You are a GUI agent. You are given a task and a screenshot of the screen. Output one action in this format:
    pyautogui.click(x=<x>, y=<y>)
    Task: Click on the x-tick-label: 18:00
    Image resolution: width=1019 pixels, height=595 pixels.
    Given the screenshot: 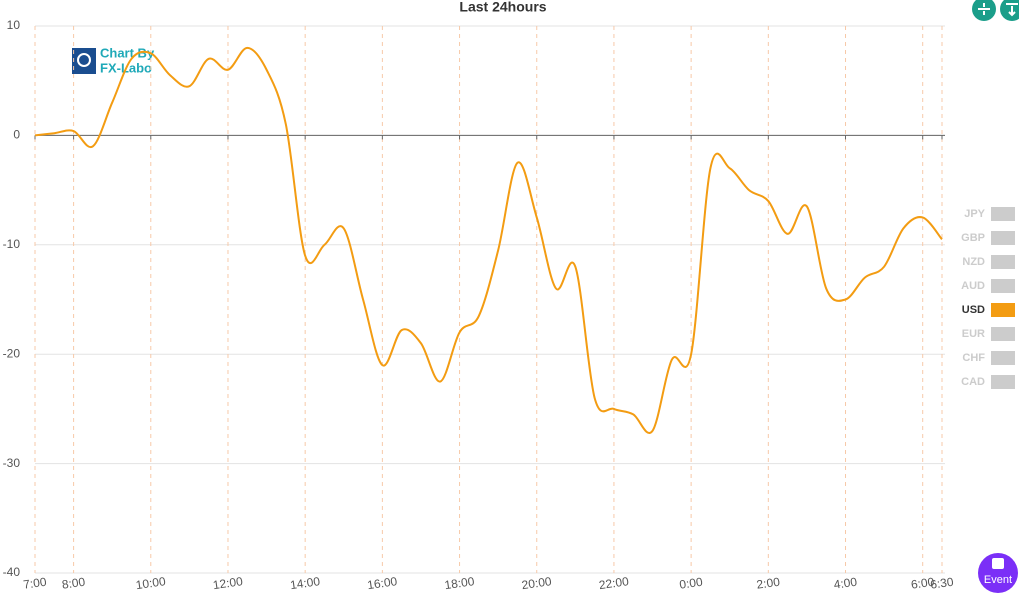 What is the action you would take?
    pyautogui.click(x=460, y=583)
    